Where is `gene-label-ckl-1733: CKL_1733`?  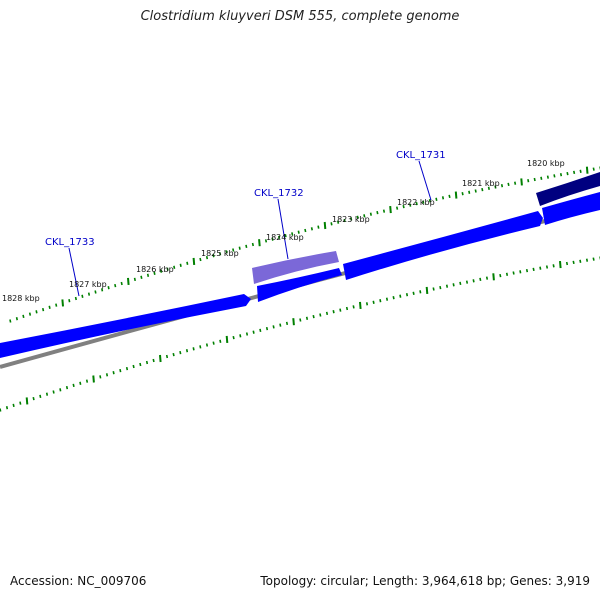
gene-label-ckl-1733: CKL_1733 is located at coordinates (70, 242).